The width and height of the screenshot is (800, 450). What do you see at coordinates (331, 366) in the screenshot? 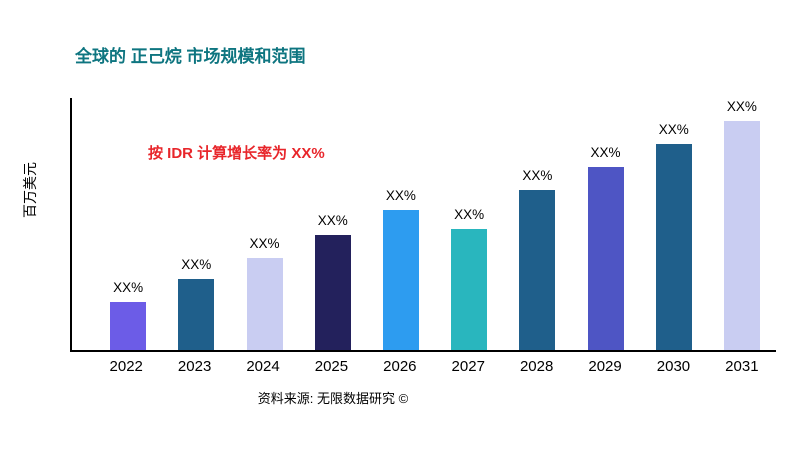
I see `x-tick-label: 2025` at bounding box center [331, 366].